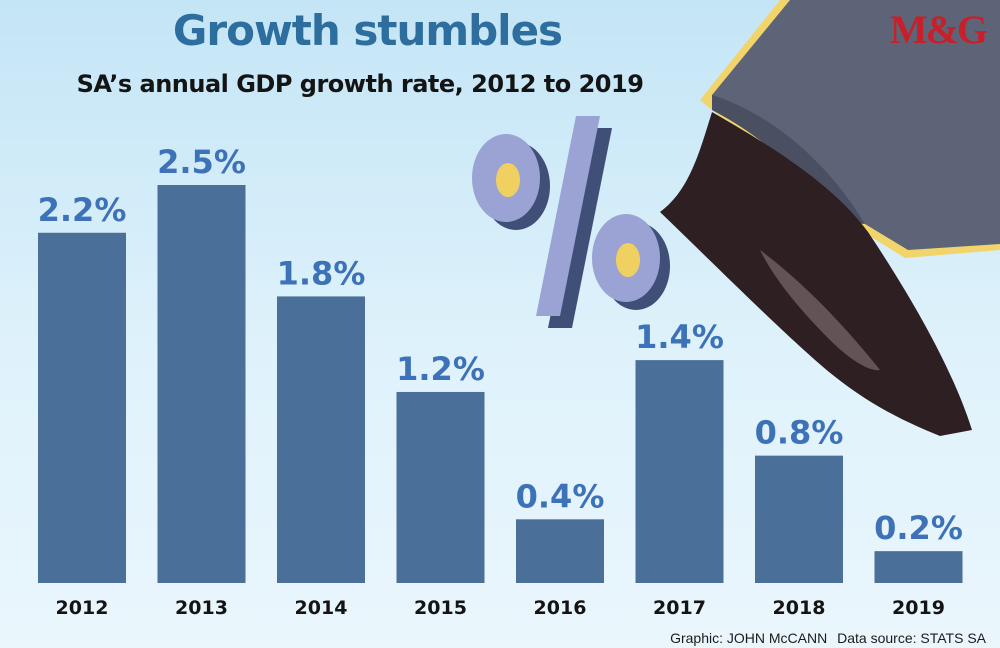 This screenshot has width=1000, height=648. Describe the element at coordinates (560, 608) in the screenshot. I see `x-tick-2016: 2016` at that location.